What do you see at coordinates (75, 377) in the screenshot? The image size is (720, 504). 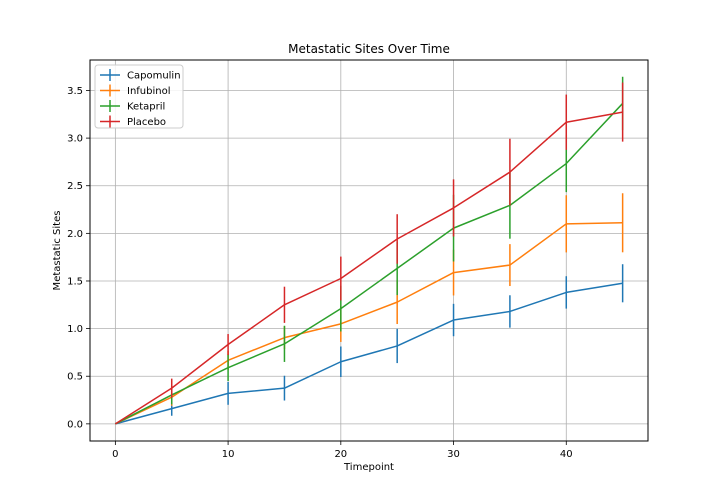 I see `y-tick-label: 0.5` at bounding box center [75, 377].